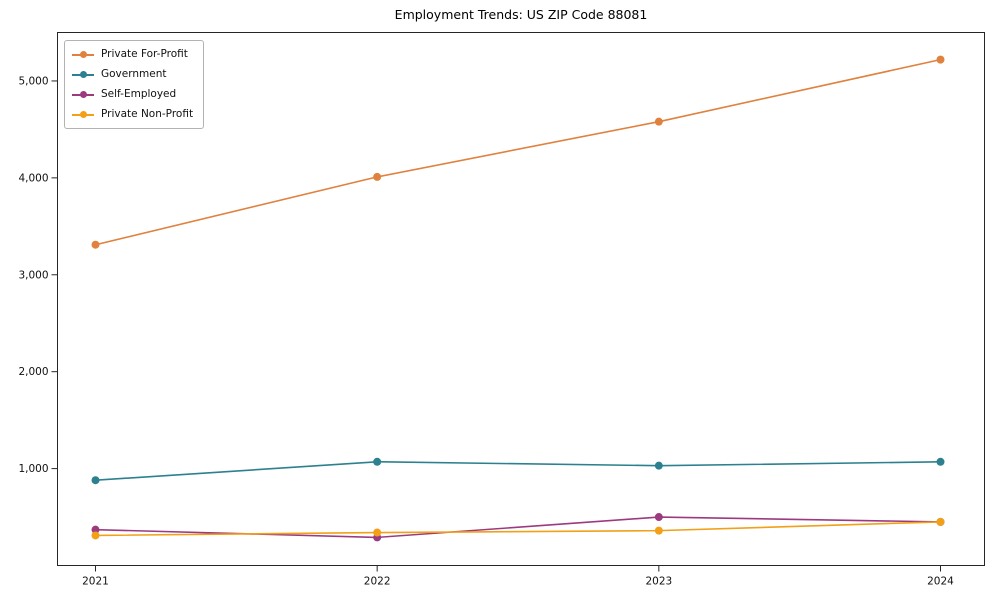 The width and height of the screenshot is (1000, 600). Describe the element at coordinates (83, 54) in the screenshot. I see `legend-marker-private-for-profit` at that location.